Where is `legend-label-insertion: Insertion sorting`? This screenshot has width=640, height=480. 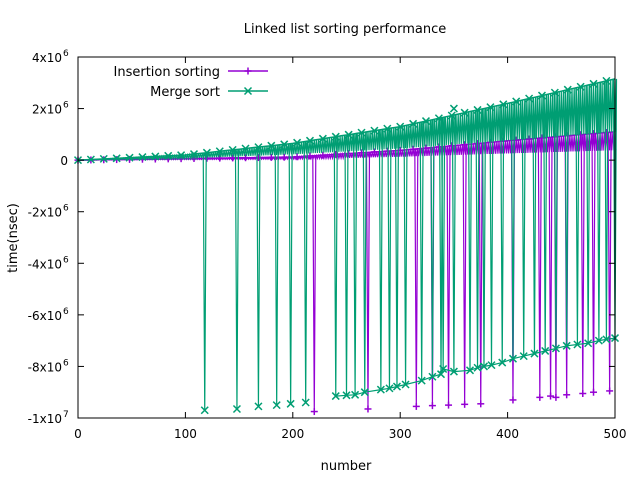 legend-label-insertion: Insertion sorting is located at coordinates (167, 72).